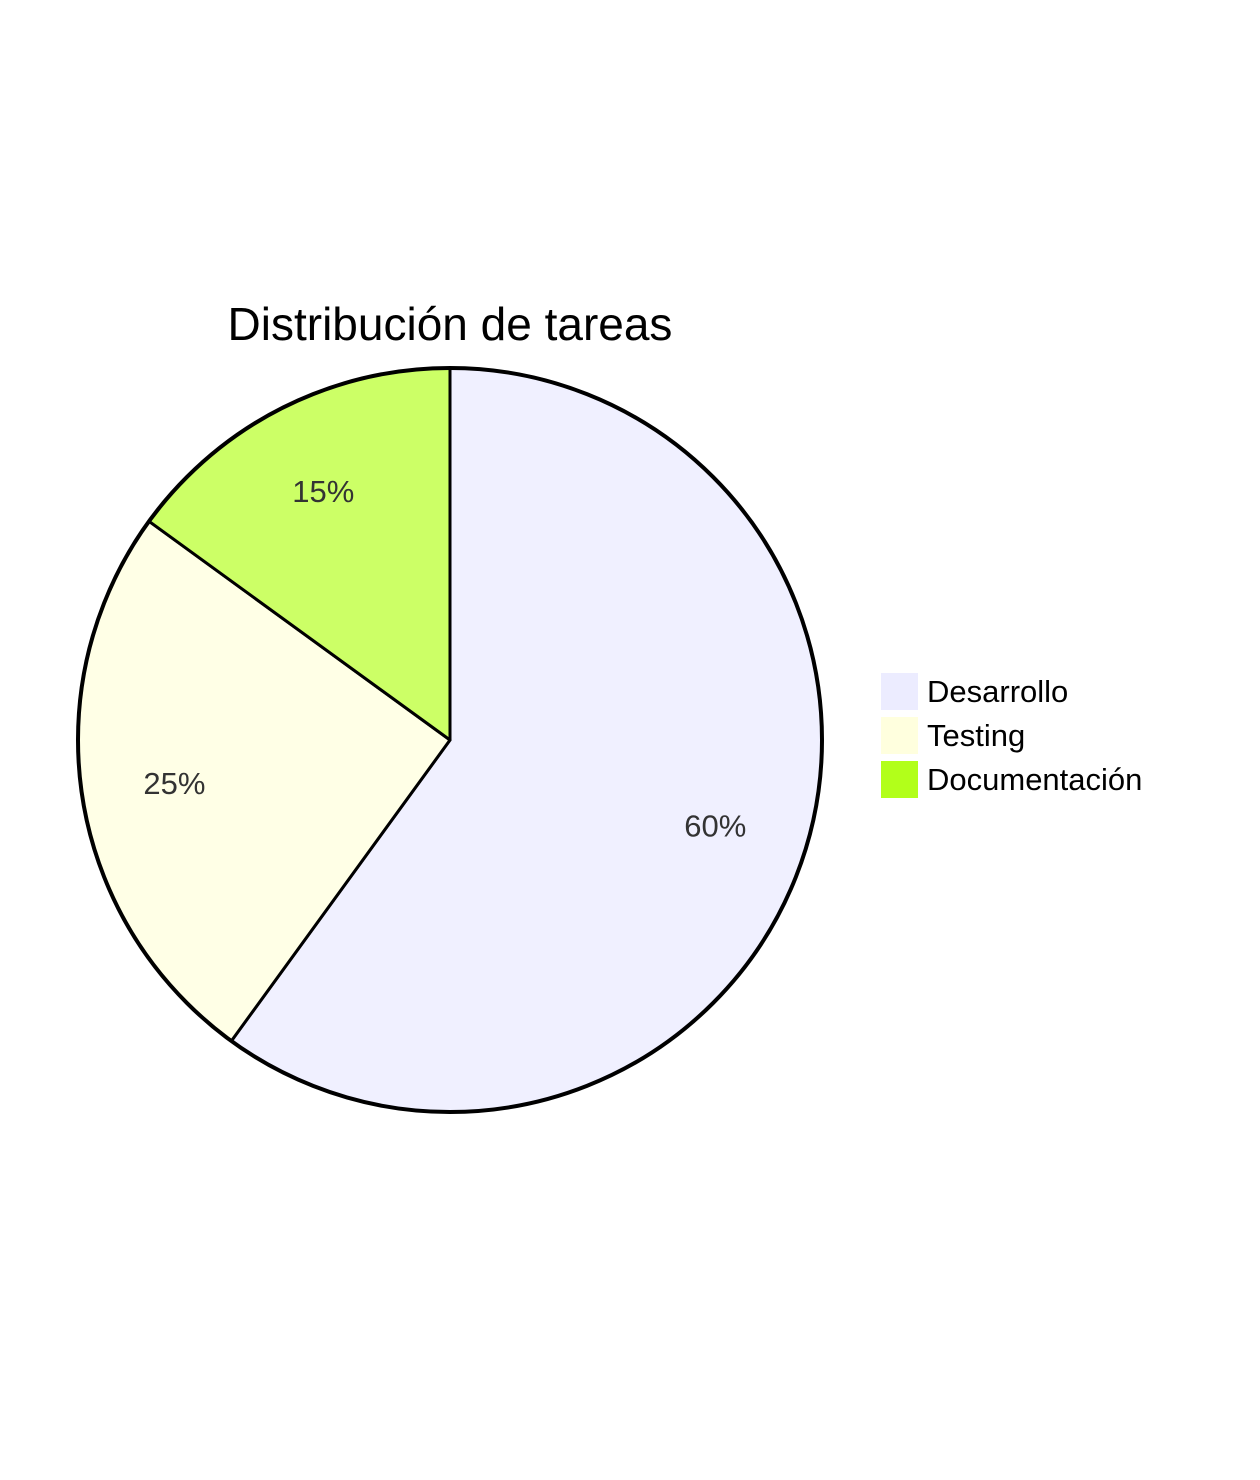 This screenshot has width=1260, height=1480. What do you see at coordinates (174, 783) in the screenshot?
I see `slice-label-testing: 25%` at bounding box center [174, 783].